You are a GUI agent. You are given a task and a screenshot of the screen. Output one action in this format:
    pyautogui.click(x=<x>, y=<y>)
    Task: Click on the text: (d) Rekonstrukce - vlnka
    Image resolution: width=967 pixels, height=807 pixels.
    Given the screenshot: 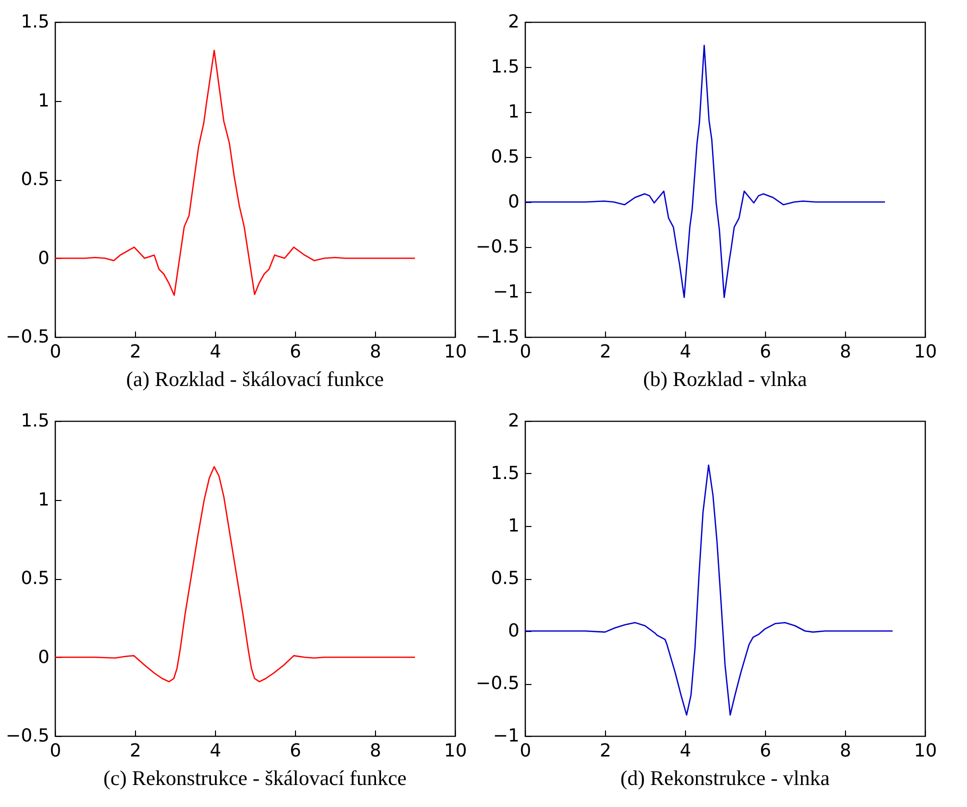 What is the action you would take?
    pyautogui.click(x=725, y=778)
    